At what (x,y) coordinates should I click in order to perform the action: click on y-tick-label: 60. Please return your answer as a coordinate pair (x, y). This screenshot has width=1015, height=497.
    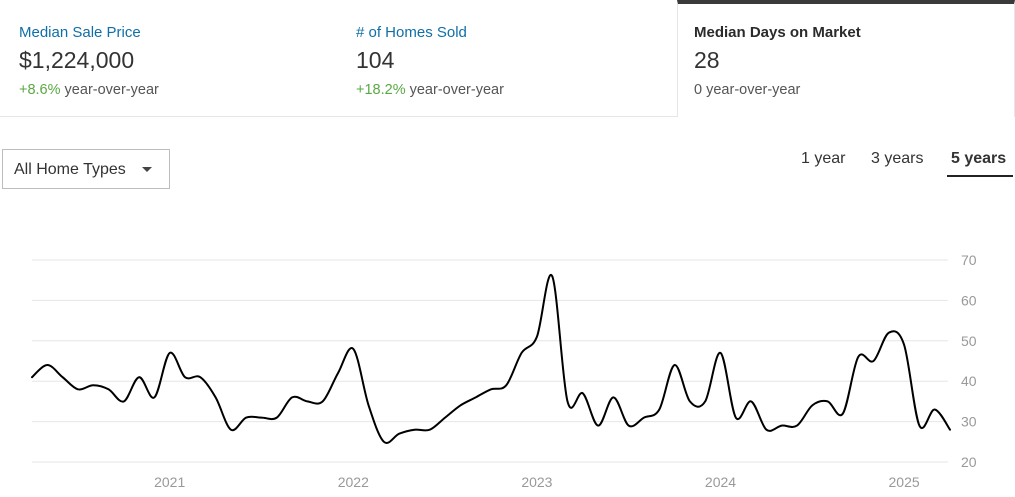
    Looking at the image, I should click on (969, 300).